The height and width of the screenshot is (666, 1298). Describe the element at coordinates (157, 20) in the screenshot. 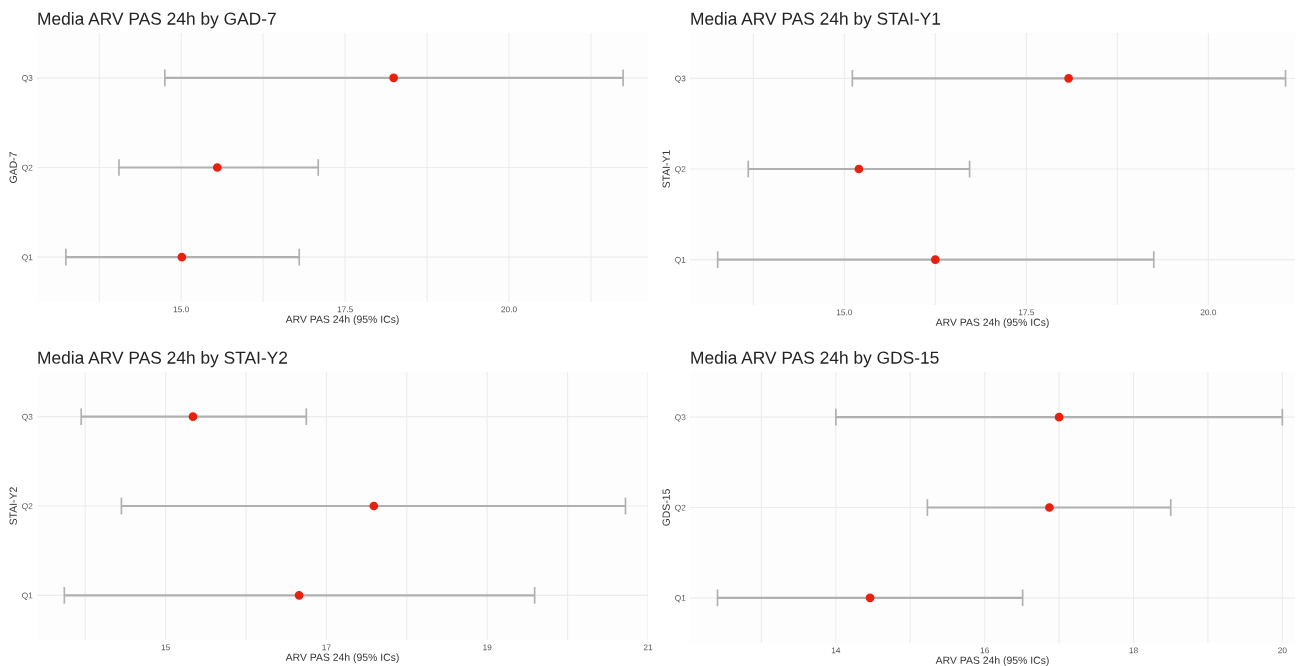

I see `chart-title: Media ARV PAS 24h by GAD-7` at that location.